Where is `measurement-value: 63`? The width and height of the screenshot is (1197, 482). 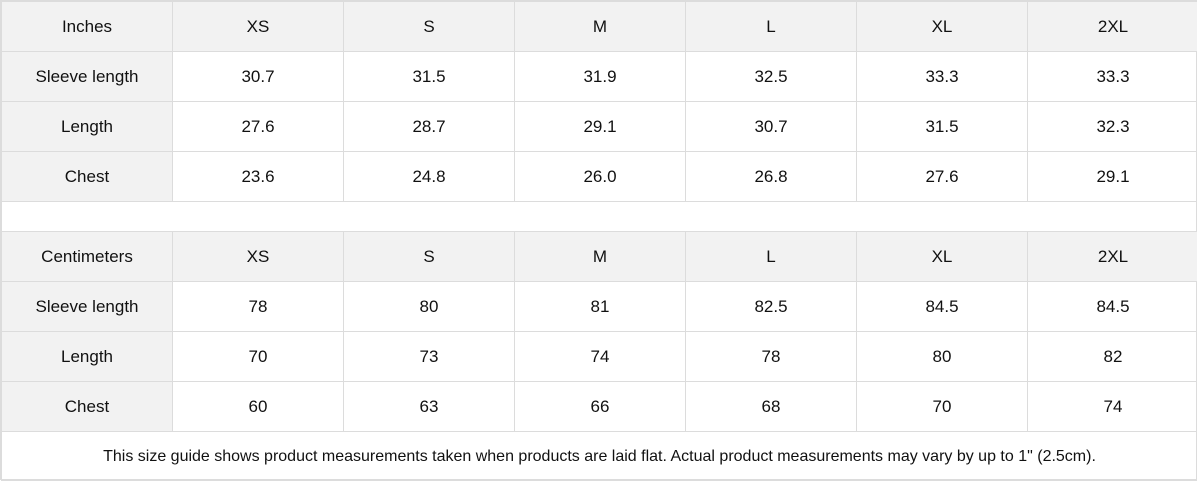 measurement-value: 63 is located at coordinates (429, 407).